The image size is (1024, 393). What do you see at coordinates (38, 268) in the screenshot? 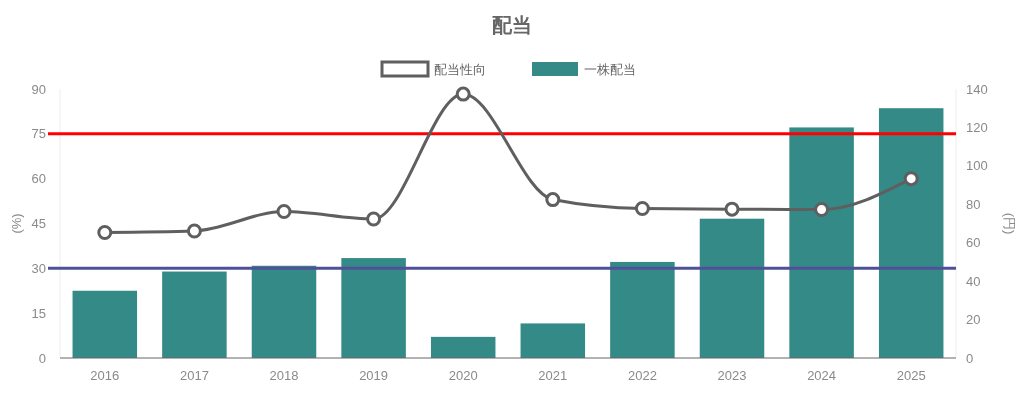
I see `y-tick-label: 30` at bounding box center [38, 268].